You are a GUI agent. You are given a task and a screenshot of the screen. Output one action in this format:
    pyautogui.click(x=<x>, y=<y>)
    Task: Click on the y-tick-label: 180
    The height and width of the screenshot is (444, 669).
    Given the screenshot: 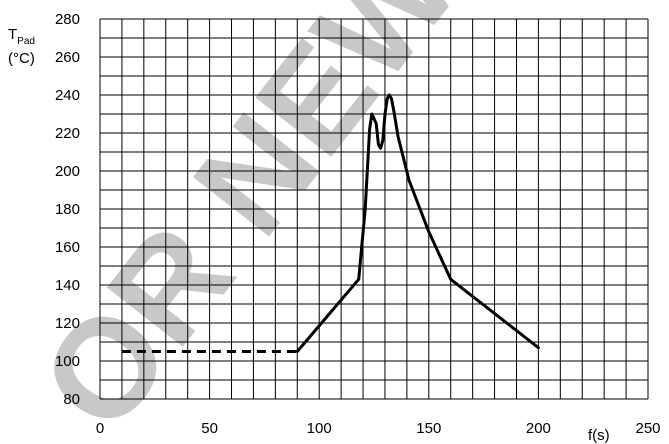 What is the action you would take?
    pyautogui.click(x=67, y=209)
    